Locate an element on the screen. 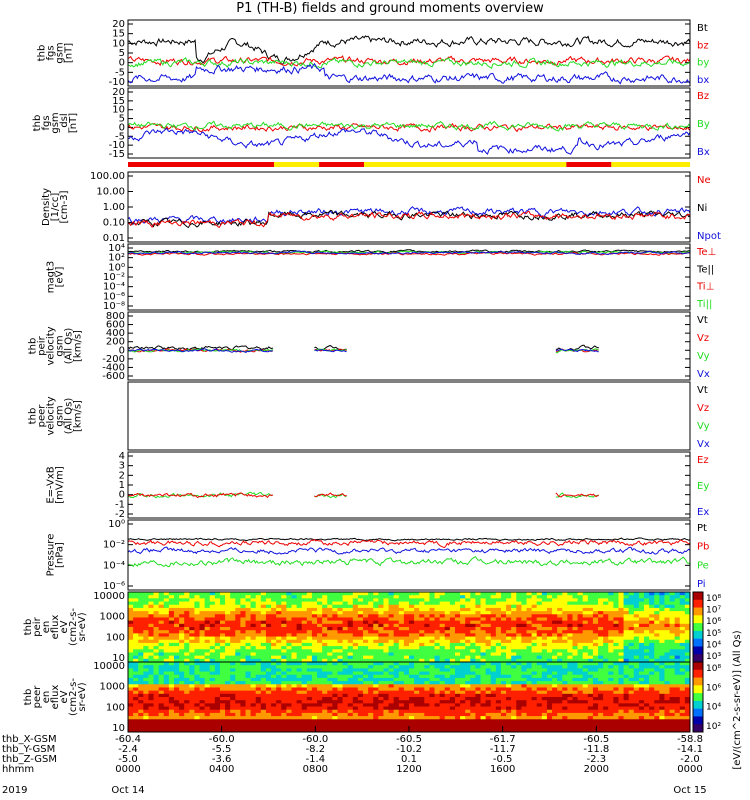 The image size is (750, 800). tick-label: 1 is located at coordinates (122, 485).